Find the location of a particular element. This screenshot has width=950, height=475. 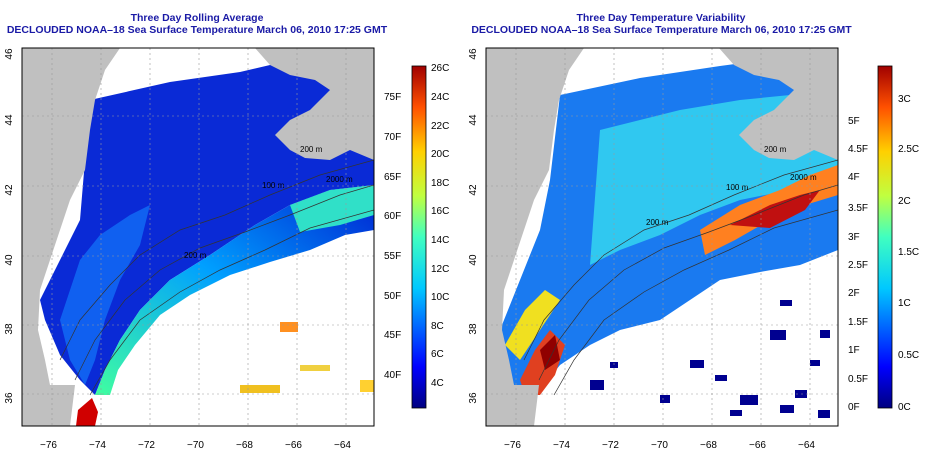

left-cb-c-4: 4C is located at coordinates (437, 383).